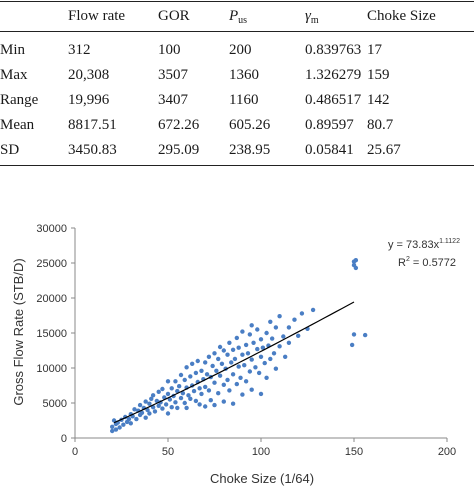  I want to click on table-header-rule, so click(237, 31).